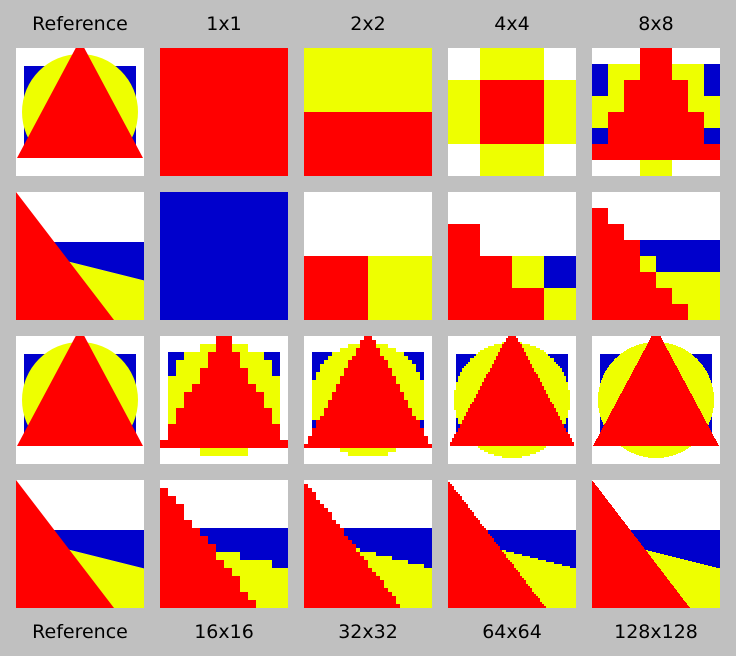  What do you see at coordinates (368, 632) in the screenshot?
I see `label-32x32: 32x32` at bounding box center [368, 632].